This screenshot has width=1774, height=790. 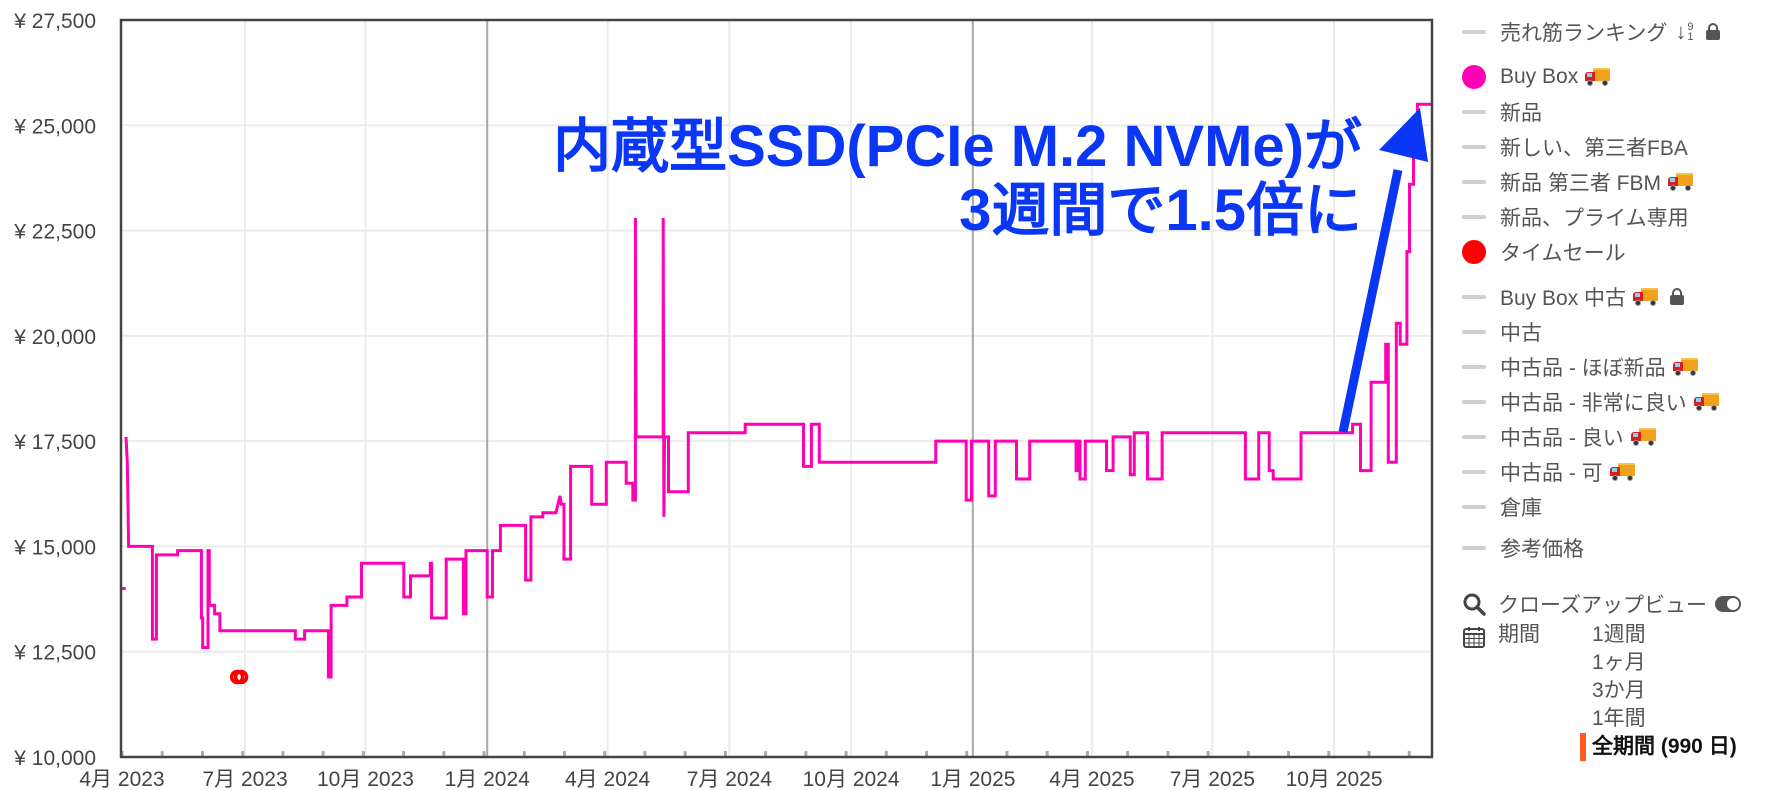 I want to click on x-tick-label: 4月 2025, so click(x=1091, y=779).